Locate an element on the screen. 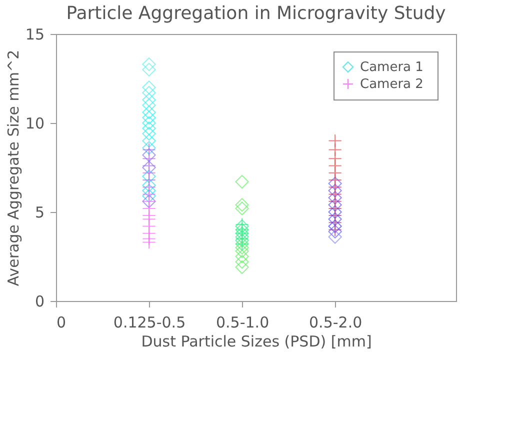  x-axis-title: Dust Particle Sizes (PSD) [mm] is located at coordinates (256, 341).